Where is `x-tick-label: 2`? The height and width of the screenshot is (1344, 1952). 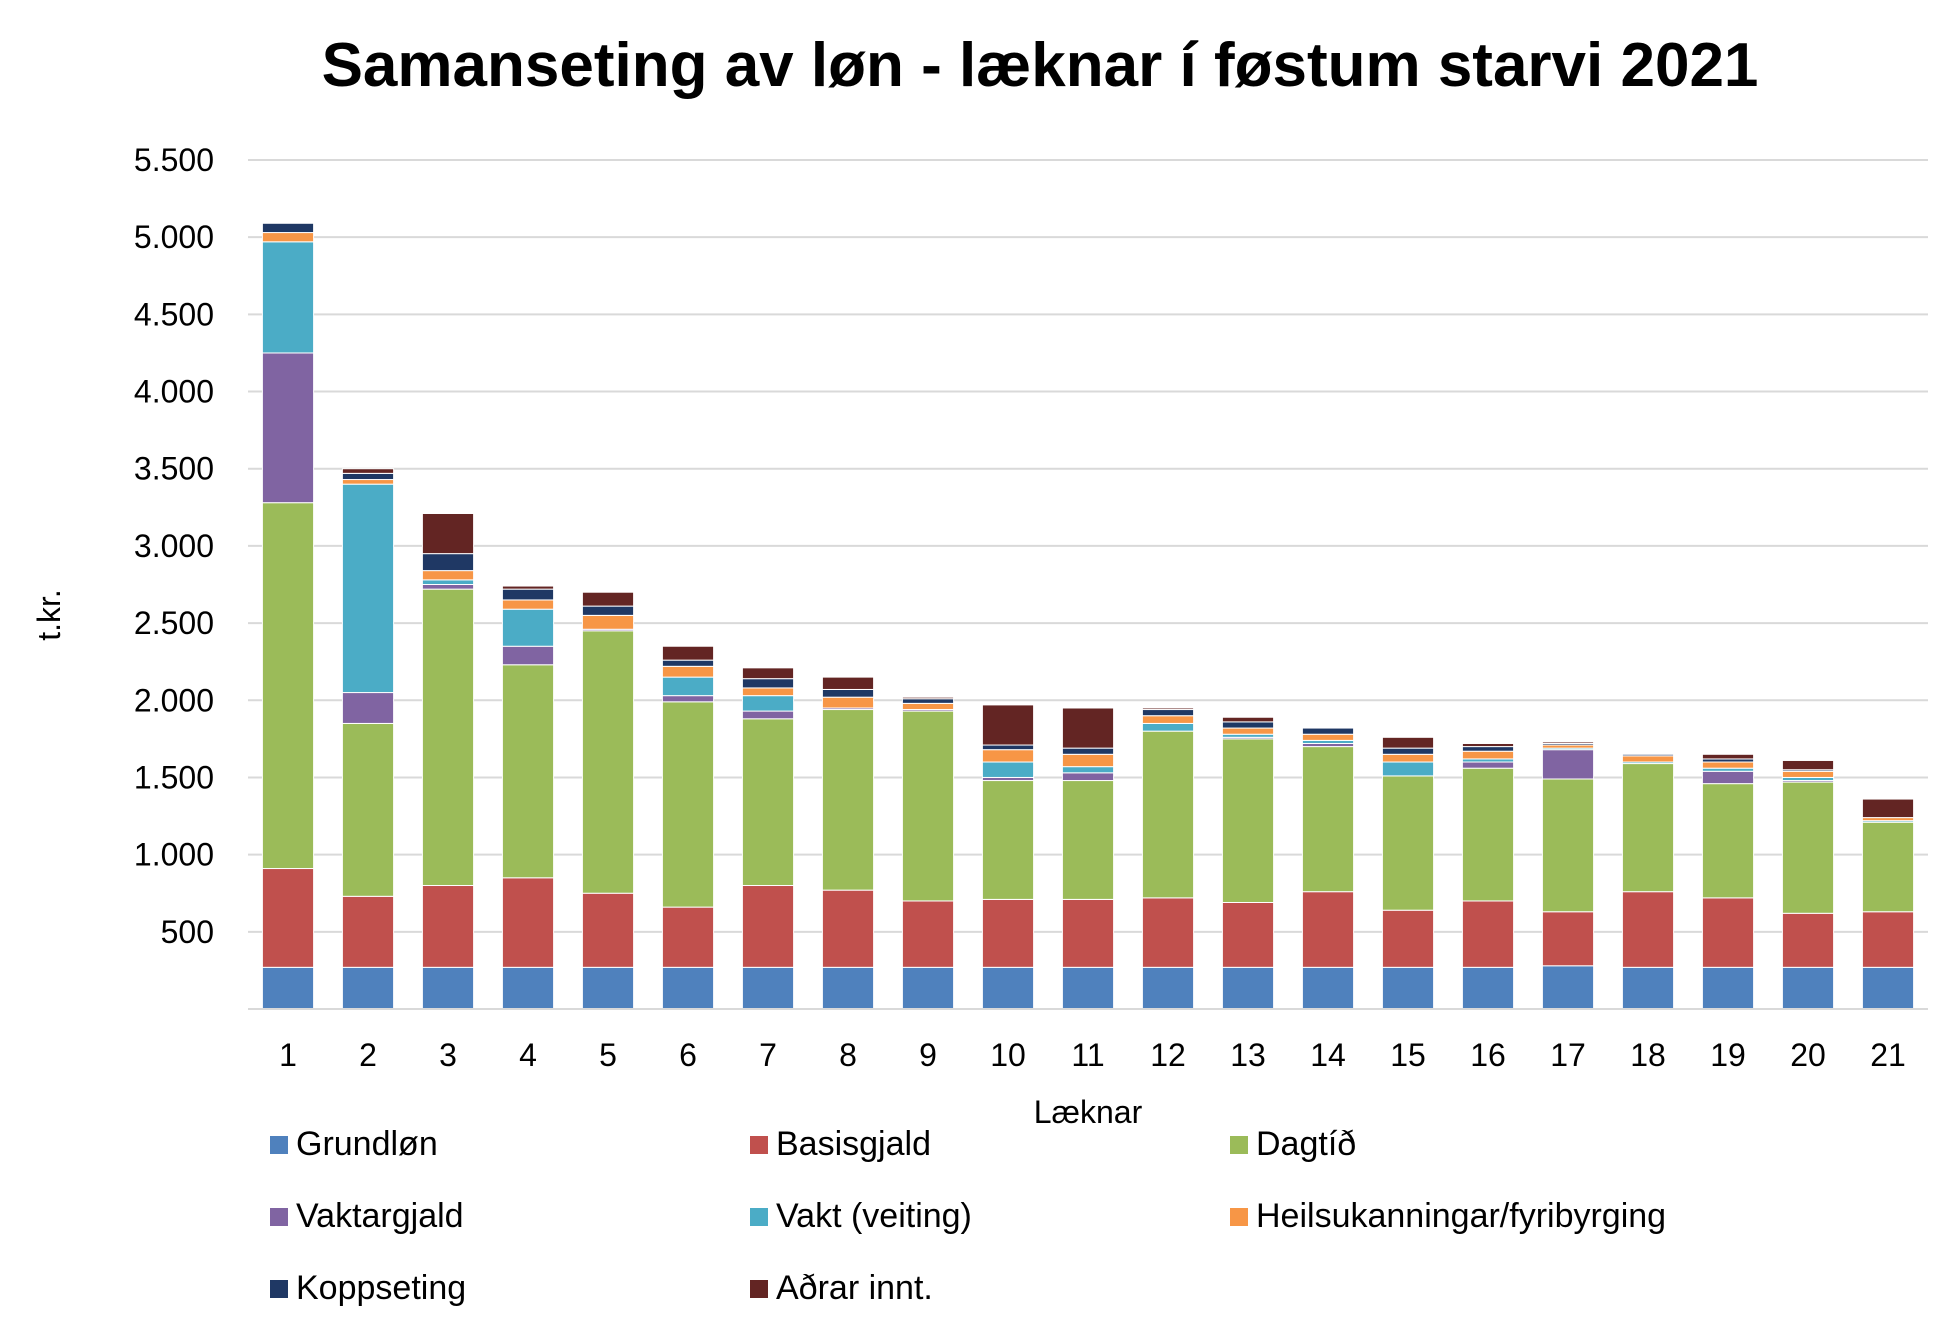 x-tick-label: 2 is located at coordinates (368, 1055).